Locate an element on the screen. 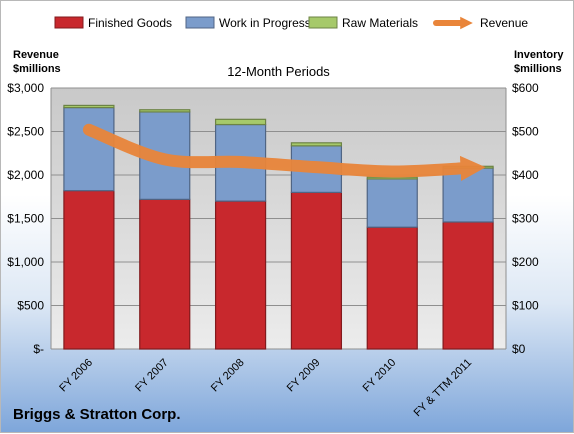 The image size is (574, 434). x-tick-label: FY 2010 is located at coordinates (380, 376).